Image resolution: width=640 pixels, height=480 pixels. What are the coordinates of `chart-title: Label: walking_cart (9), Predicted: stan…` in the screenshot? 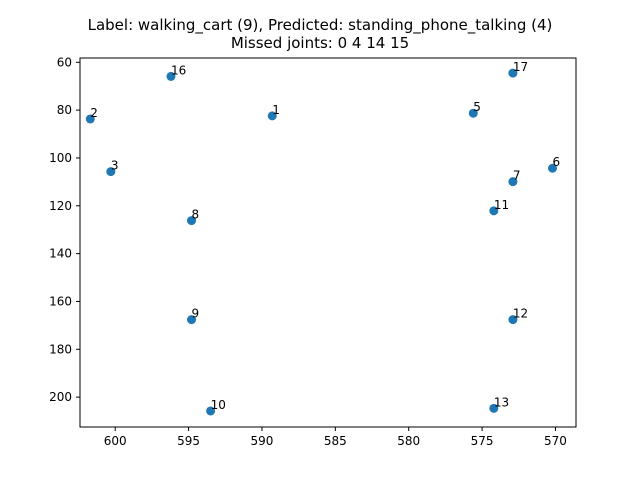 It's located at (320, 25).